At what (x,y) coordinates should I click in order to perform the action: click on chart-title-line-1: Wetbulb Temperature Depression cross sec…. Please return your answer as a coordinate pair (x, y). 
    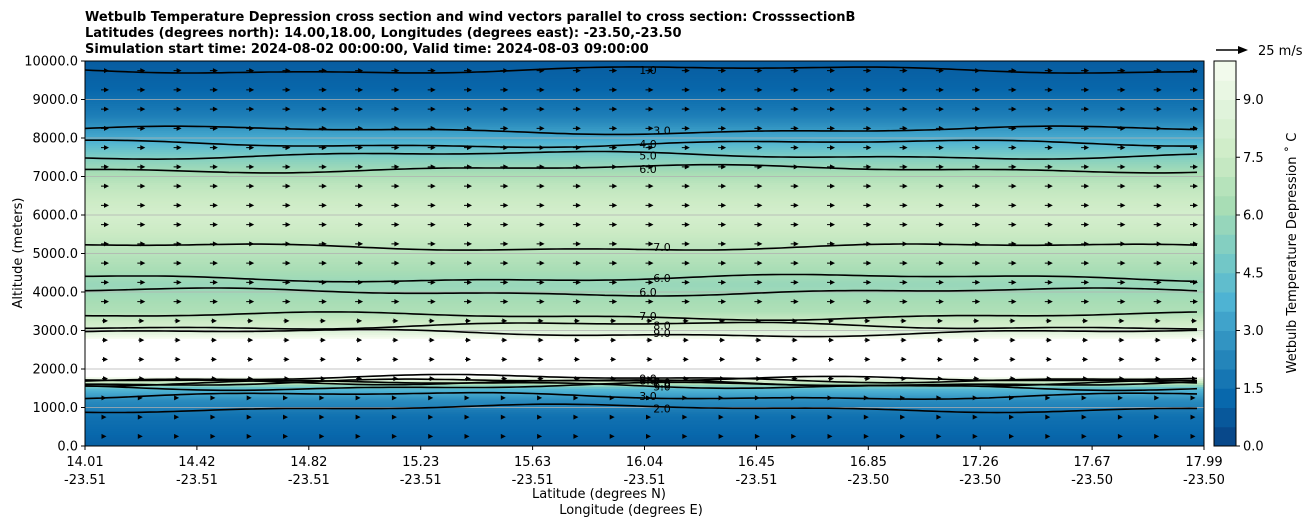
    Looking at the image, I should click on (470, 17).